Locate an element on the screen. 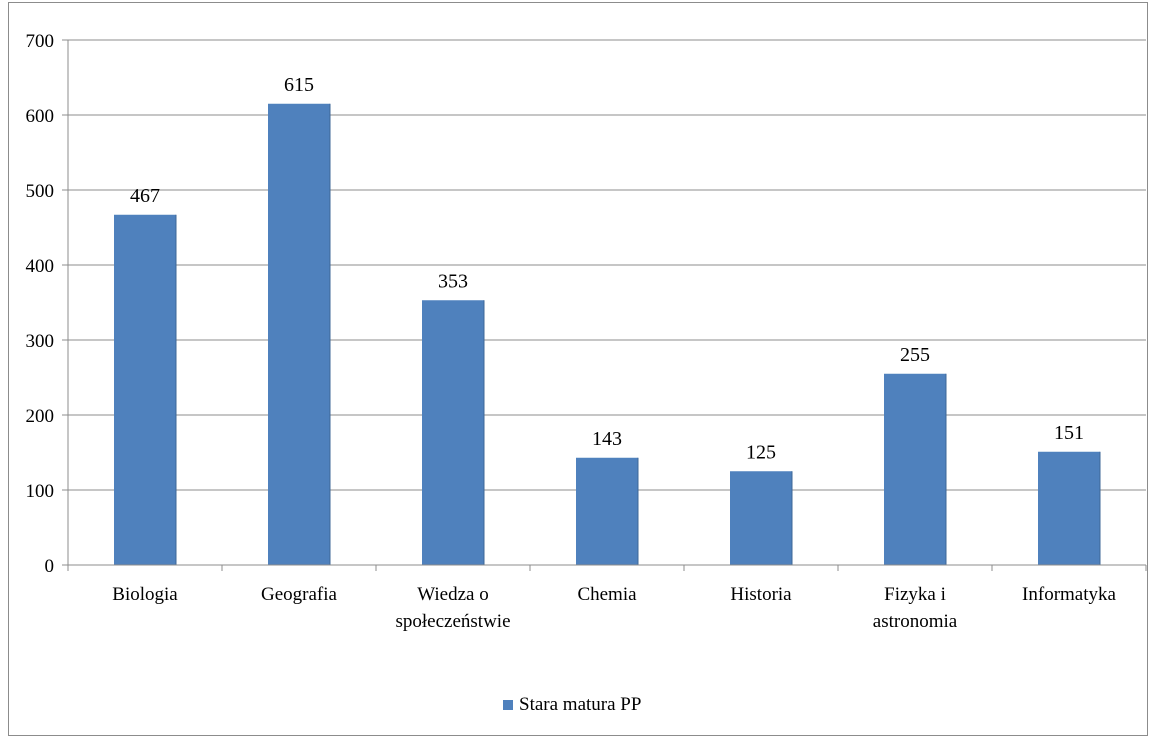 The height and width of the screenshot is (742, 1153). x-tick-label-line: Fizyka i is located at coordinates (915, 594).